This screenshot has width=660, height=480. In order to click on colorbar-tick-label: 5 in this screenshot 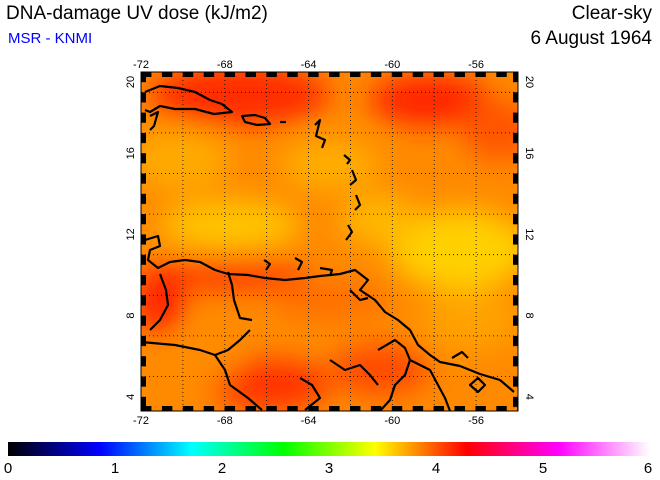, I will do `click(543, 468)`.